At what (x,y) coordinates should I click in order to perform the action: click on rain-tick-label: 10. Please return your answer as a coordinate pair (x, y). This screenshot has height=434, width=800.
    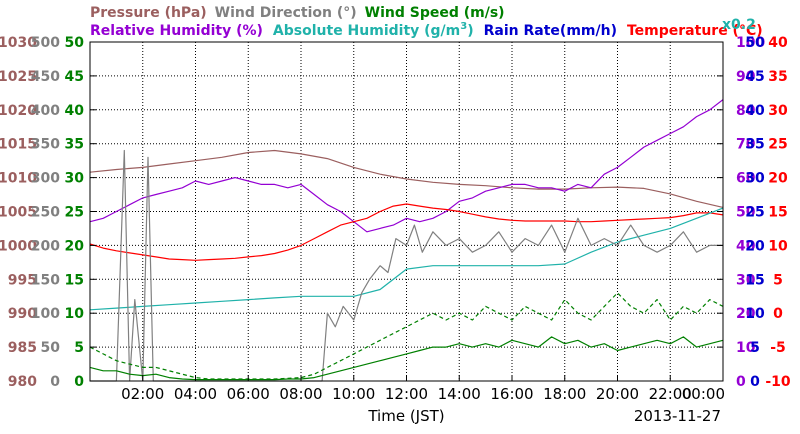
    Looking at the image, I should click on (755, 314).